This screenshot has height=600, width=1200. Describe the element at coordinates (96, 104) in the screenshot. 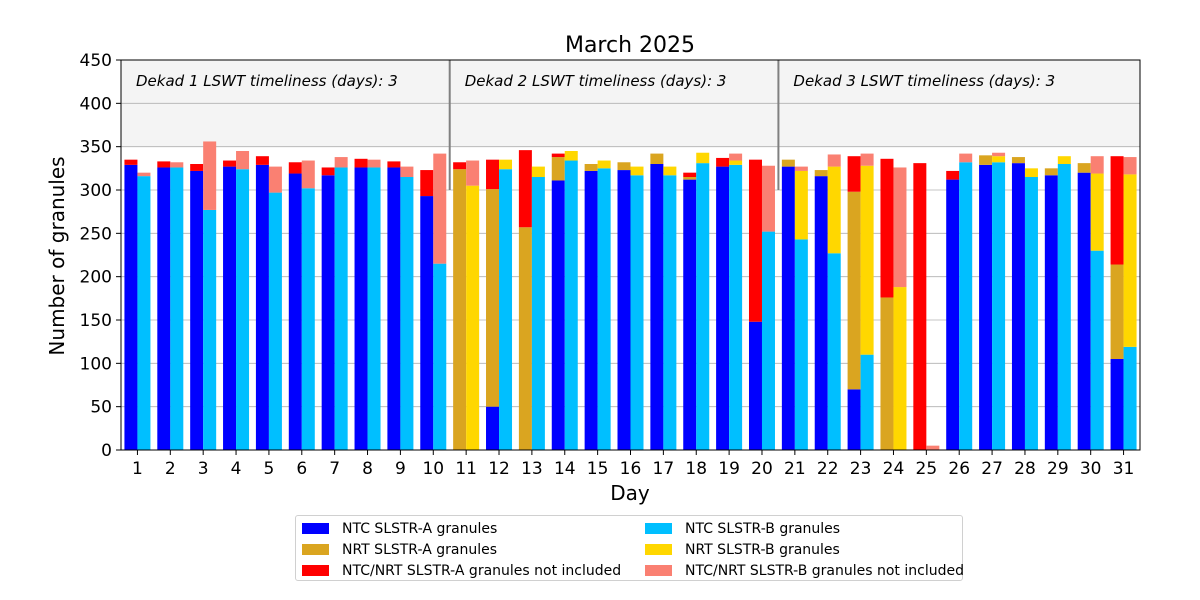

I see `y-tick-label: 400` at that location.